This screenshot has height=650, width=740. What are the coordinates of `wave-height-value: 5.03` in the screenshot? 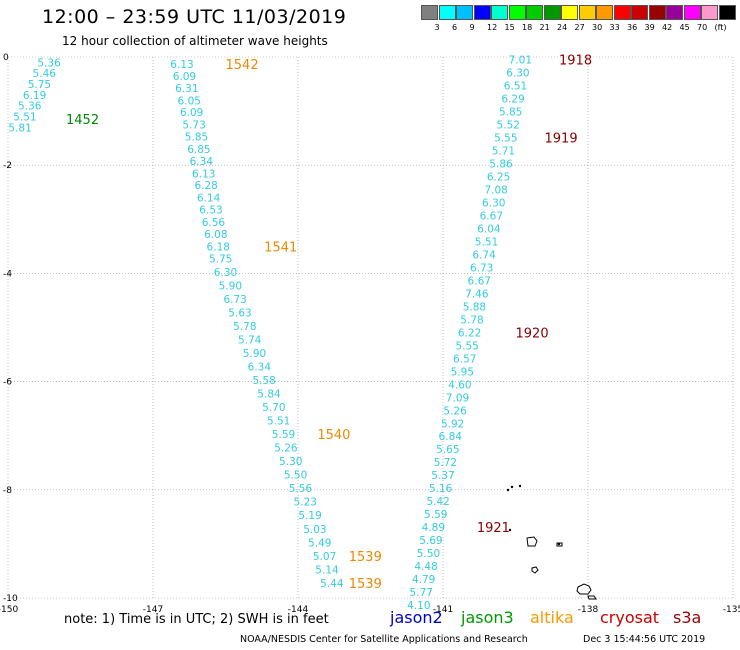 It's located at (314, 530).